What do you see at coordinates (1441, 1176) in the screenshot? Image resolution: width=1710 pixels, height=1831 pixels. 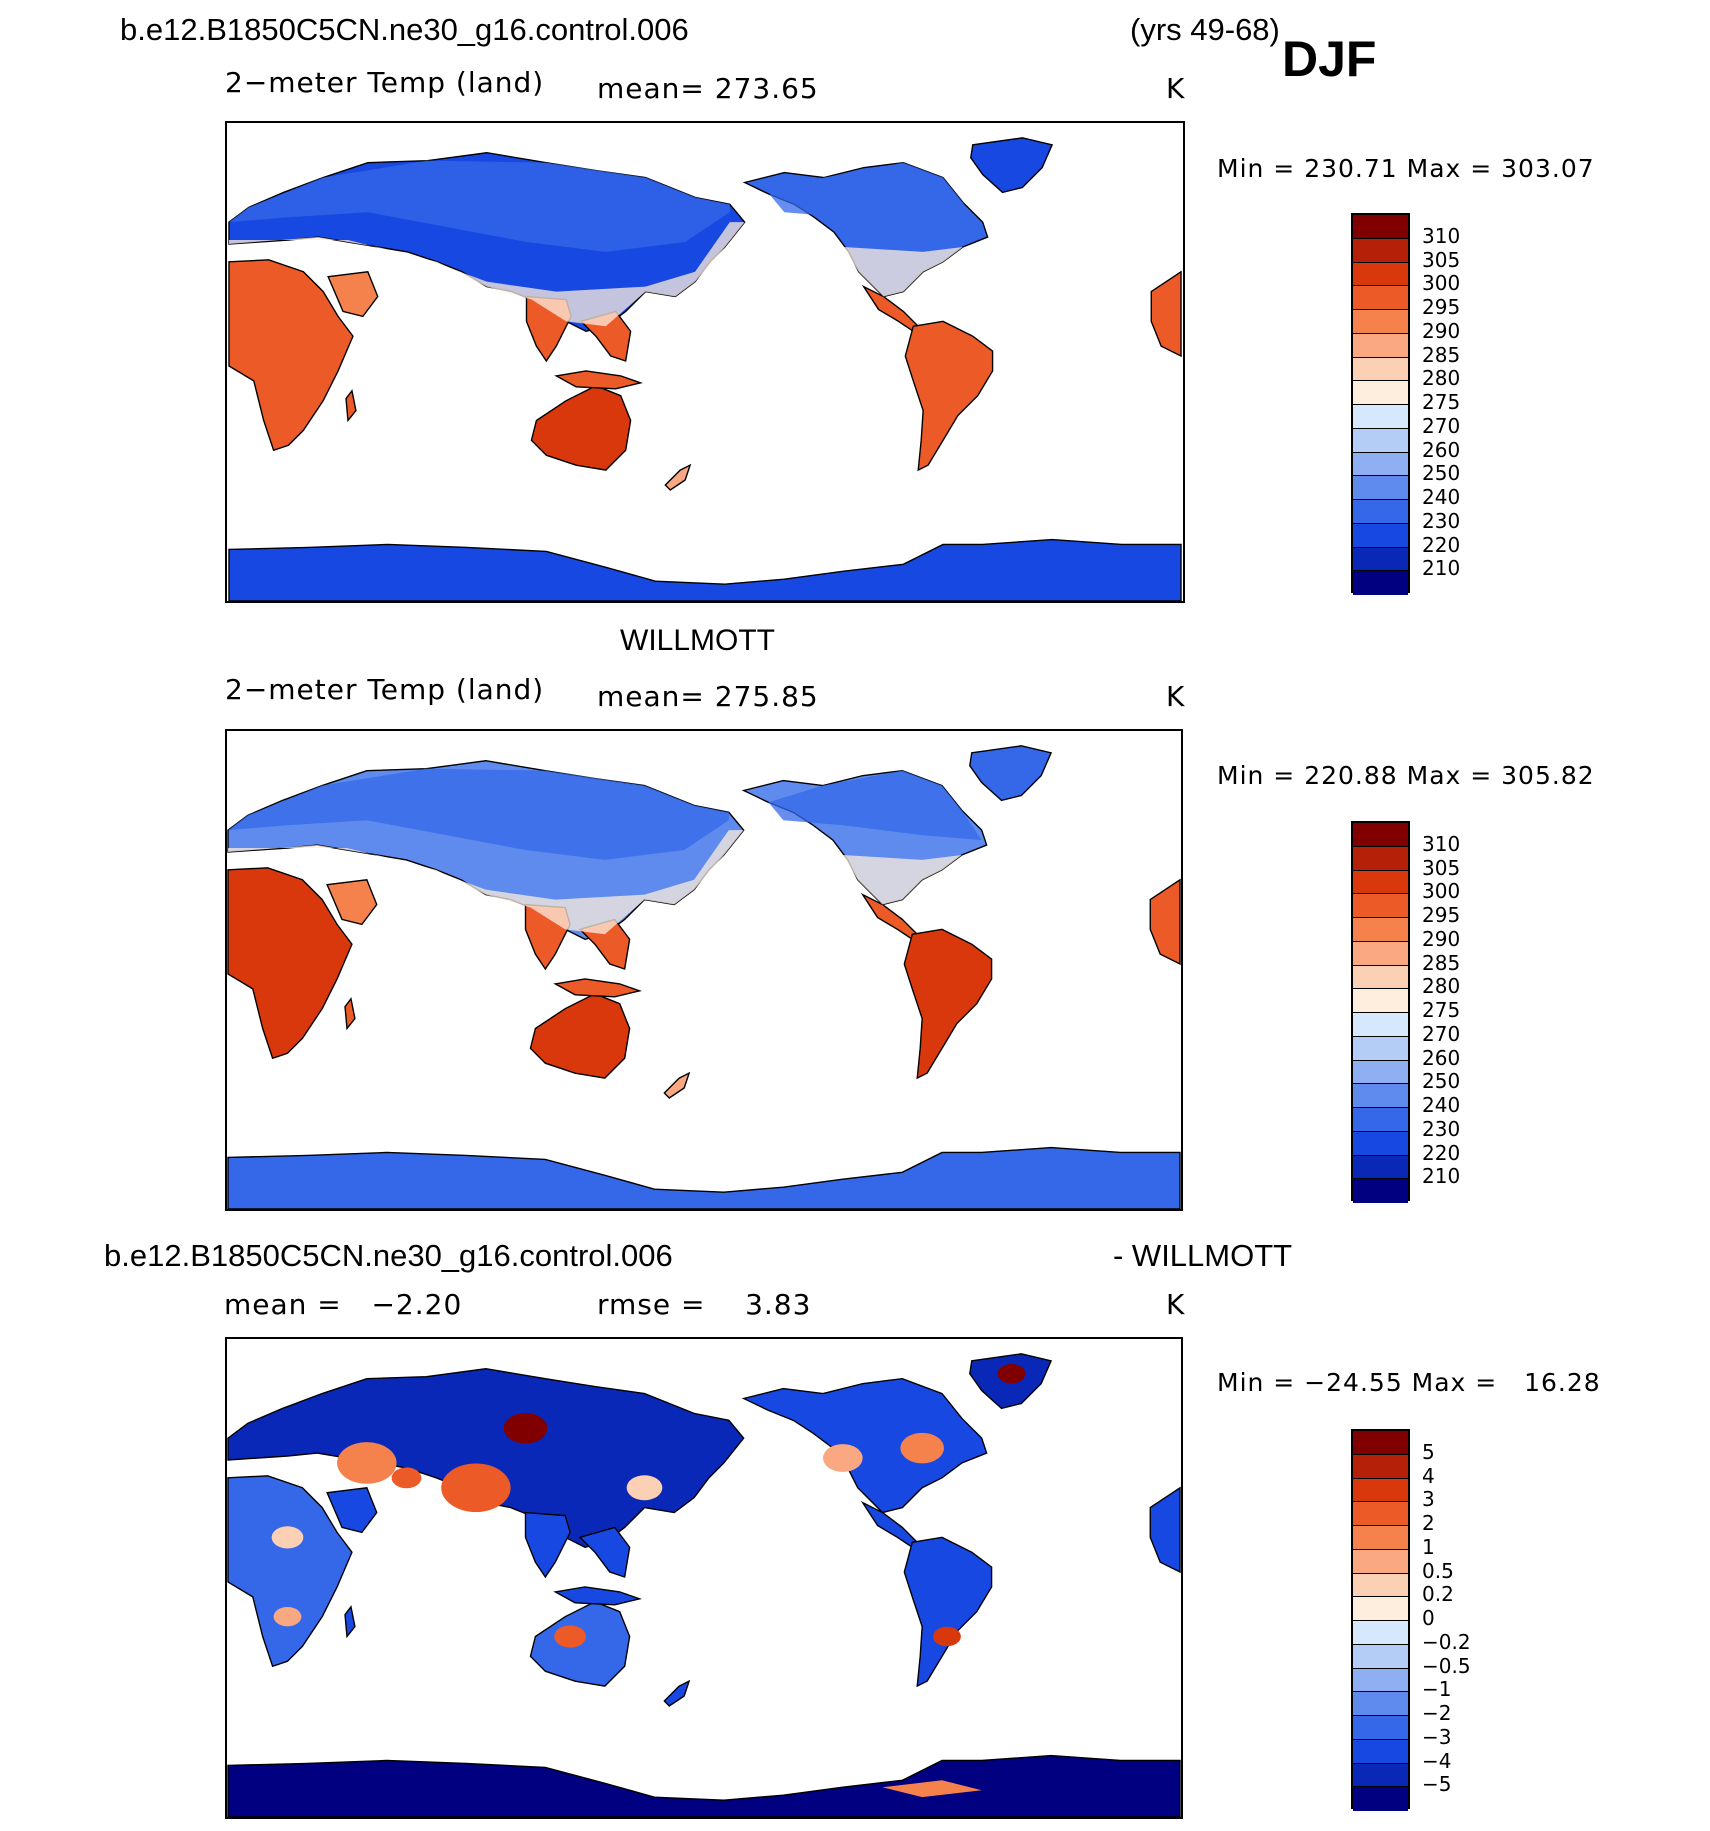 I see `colorbar-label: 210` at bounding box center [1441, 1176].